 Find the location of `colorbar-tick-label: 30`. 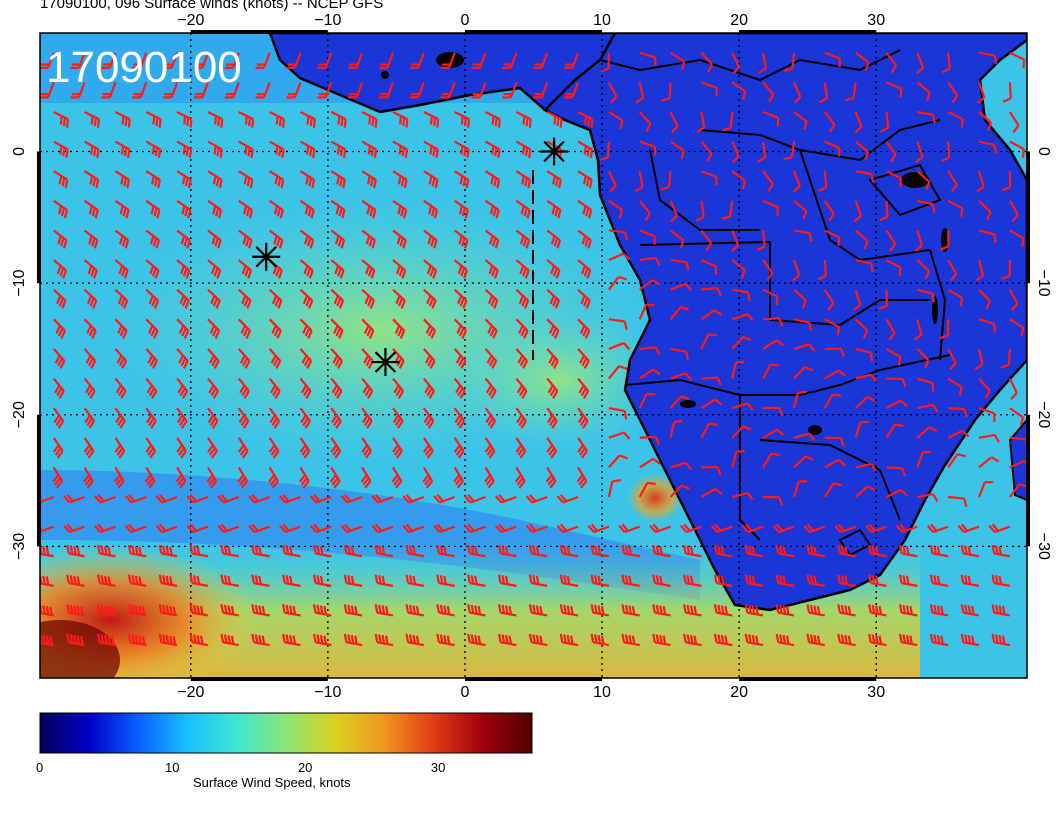

colorbar-tick-label: 30 is located at coordinates (438, 767).